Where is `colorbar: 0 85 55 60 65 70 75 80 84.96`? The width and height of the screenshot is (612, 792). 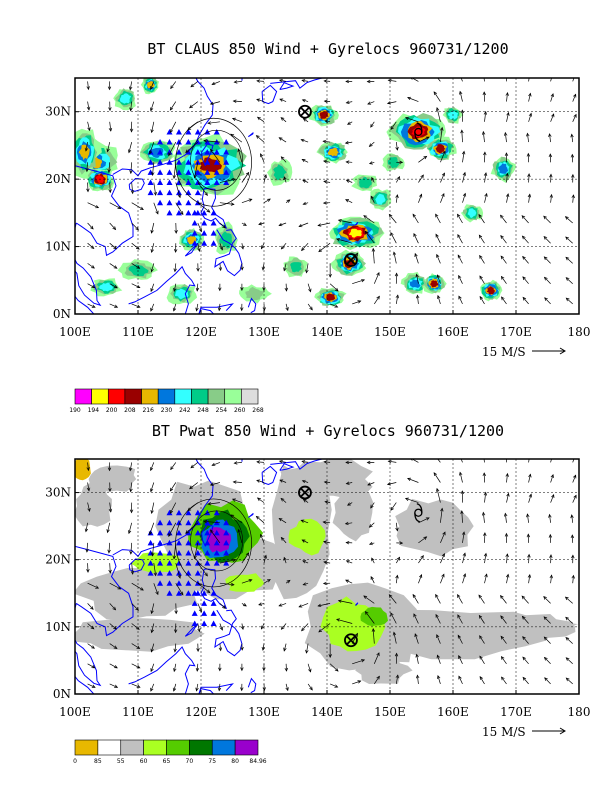 colorbar: 0 85 55 60 65 70 75 80 84.96 is located at coordinates (170, 752).